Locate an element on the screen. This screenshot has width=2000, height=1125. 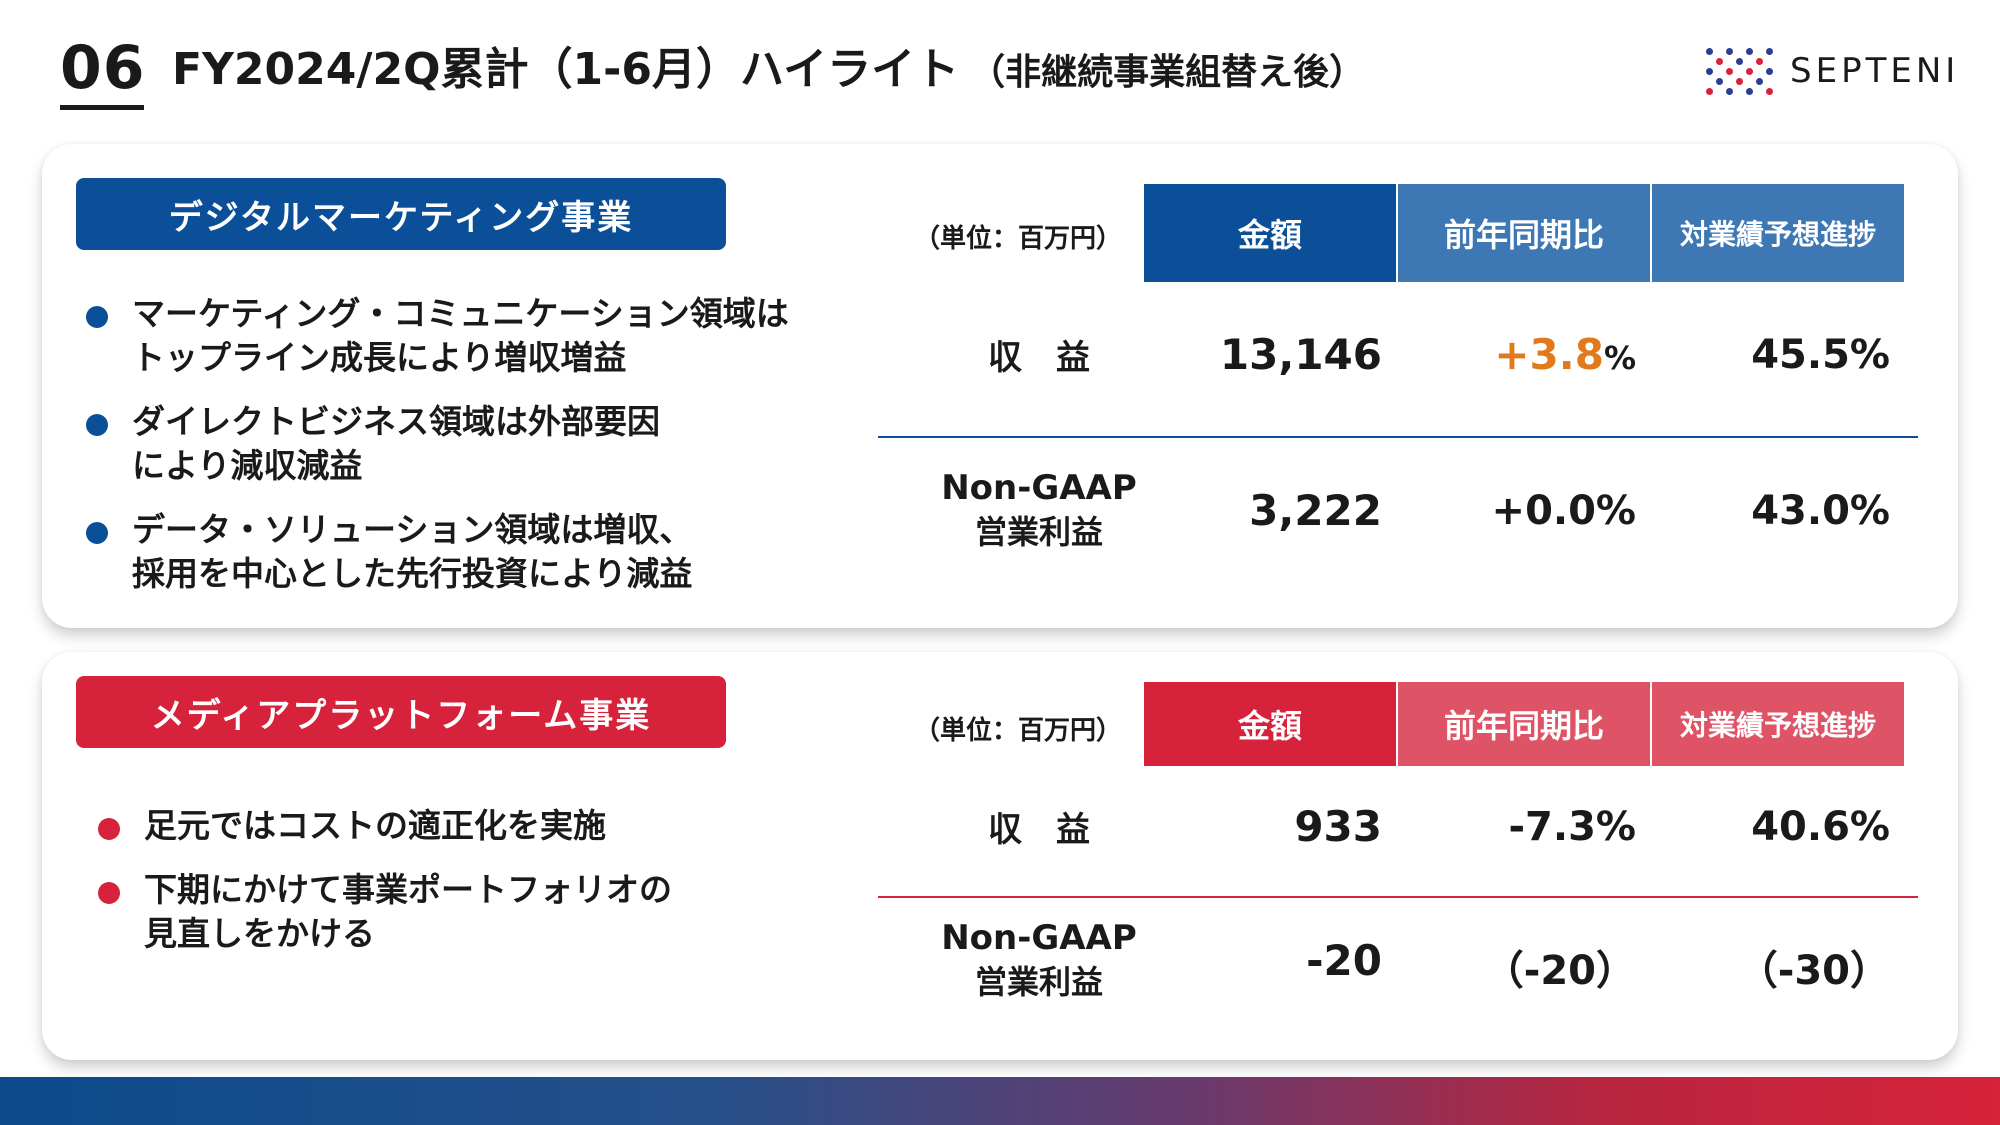
media-row-revenue-label: 収 益 is located at coordinates (1039, 830).